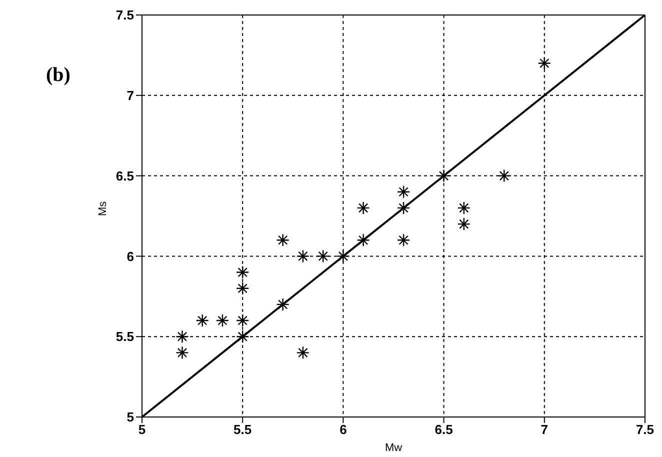 The width and height of the screenshot is (662, 457). Describe the element at coordinates (142, 430) in the screenshot. I see `x-tick-label: 5` at that location.